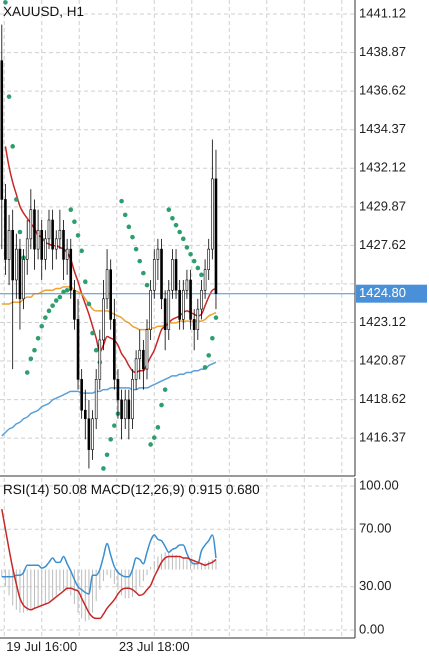 The image size is (429, 656). What do you see at coordinates (382, 398) in the screenshot?
I see `y-tick-label: 1418.62` at bounding box center [382, 398].